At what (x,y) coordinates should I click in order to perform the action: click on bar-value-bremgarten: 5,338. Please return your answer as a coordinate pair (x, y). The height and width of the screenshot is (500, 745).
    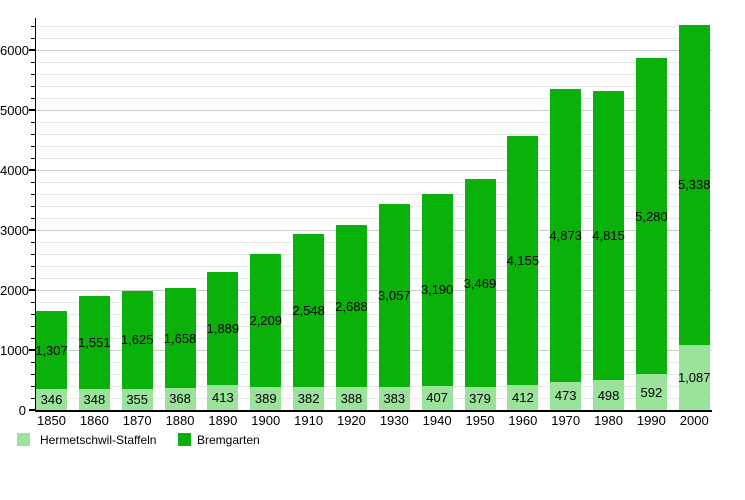
    Looking at the image, I should click on (694, 185).